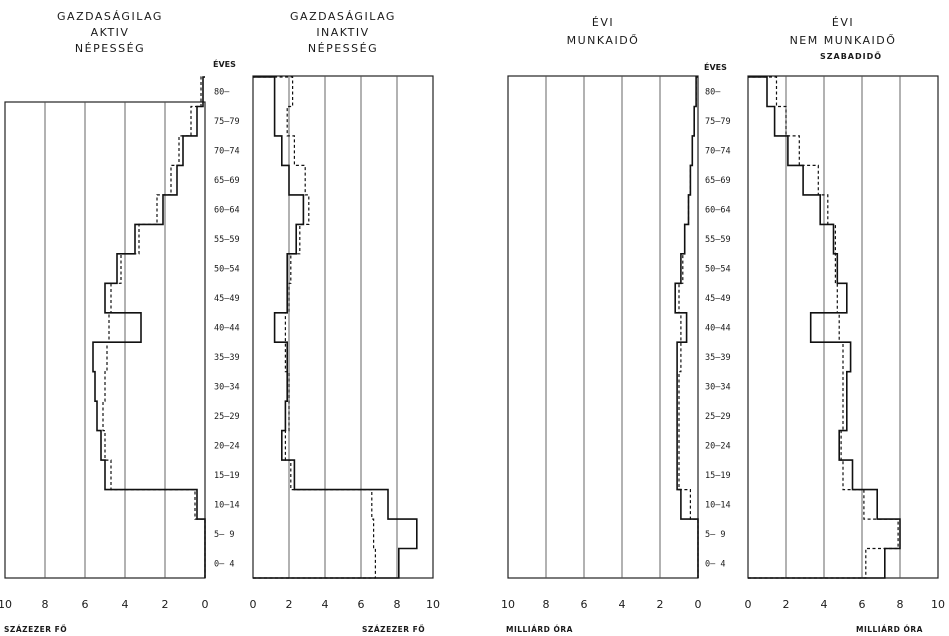 This screenshot has width=949, height=636. What do you see at coordinates (843, 22) in the screenshot?
I see `panel-4-title-line-1: ÉVI` at bounding box center [843, 22].